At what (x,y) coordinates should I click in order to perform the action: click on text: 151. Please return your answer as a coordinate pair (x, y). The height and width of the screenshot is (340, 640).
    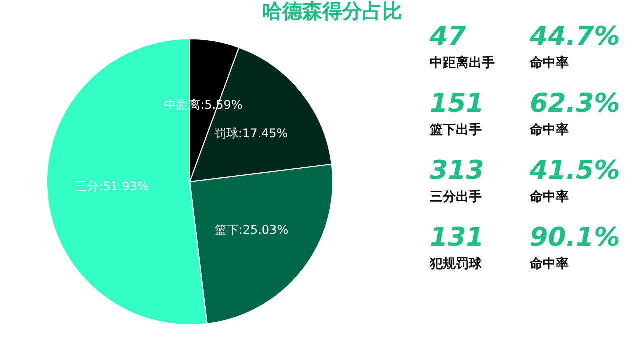
    Looking at the image, I should click on (457, 104).